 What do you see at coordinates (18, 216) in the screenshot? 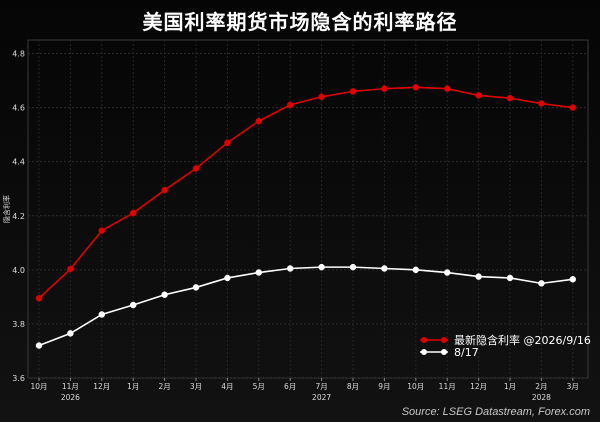
I see `y-tick-label: 4.2` at bounding box center [18, 216].